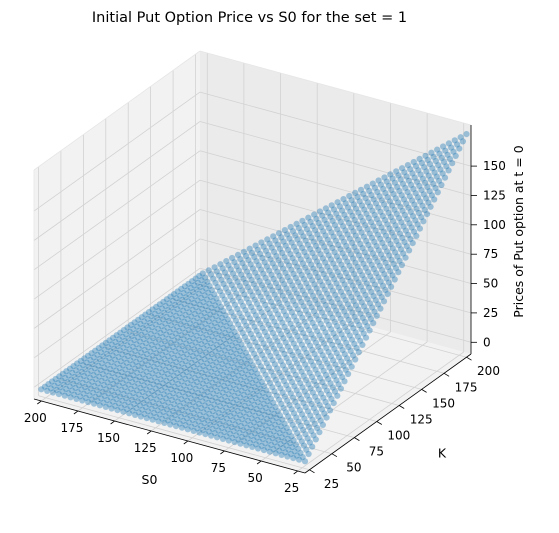 This screenshot has height=533, width=559. Describe the element at coordinates (490, 313) in the screenshot. I see `z-axis-tick-label: 25` at that location.